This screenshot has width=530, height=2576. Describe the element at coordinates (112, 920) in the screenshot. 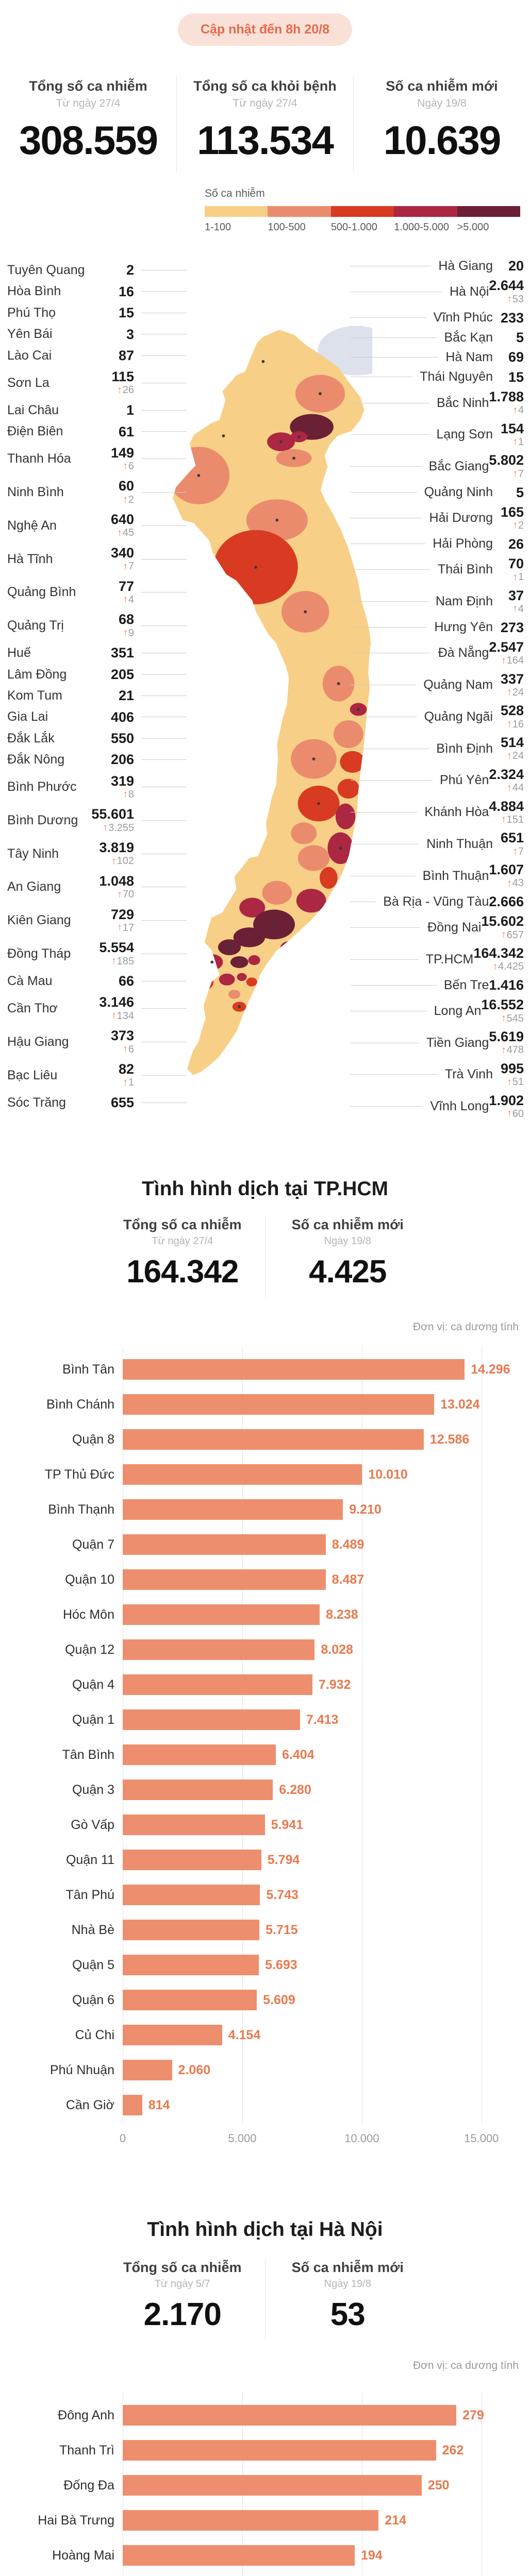

I see `province-cases-group: 729 ↑ 17` at that location.